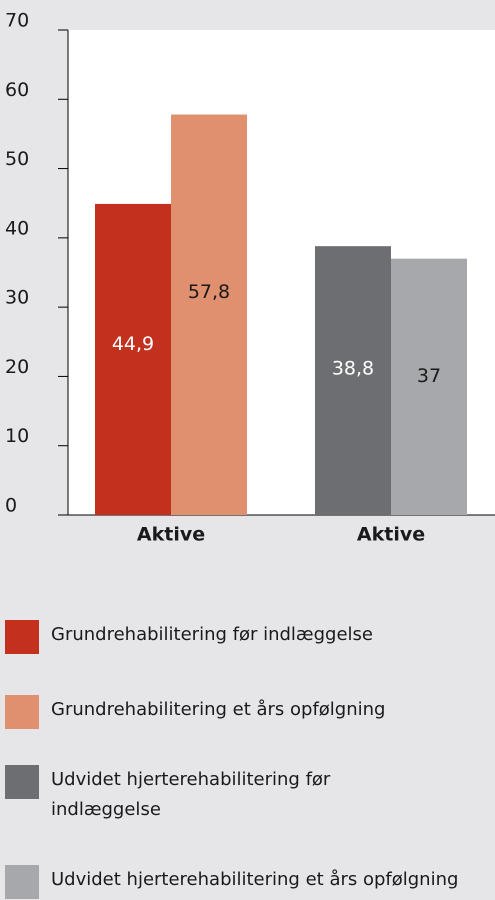 The image size is (495, 900). I want to click on legend-label: Grundrehabilitering et års opfølgning, so click(218, 709).